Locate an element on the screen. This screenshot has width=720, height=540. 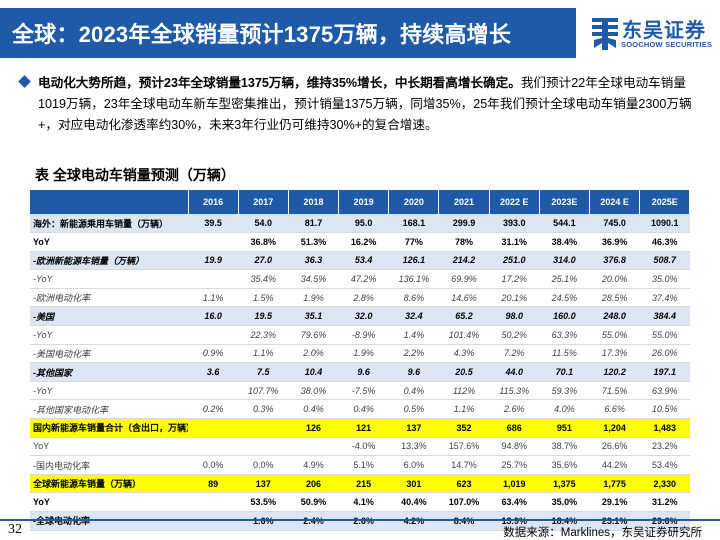
table-cell: 314.0 is located at coordinates (564, 261).